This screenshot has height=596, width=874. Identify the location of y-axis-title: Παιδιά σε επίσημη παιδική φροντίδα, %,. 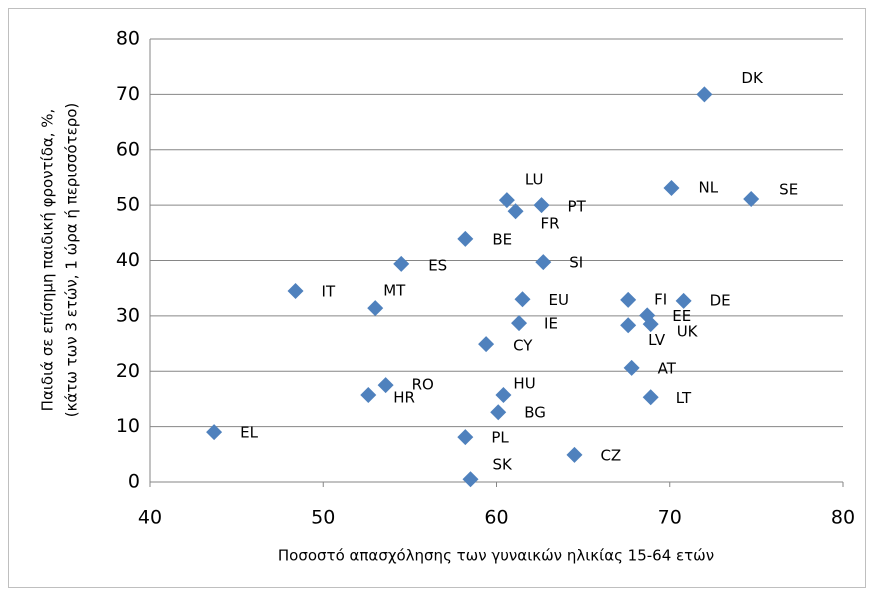
(48, 260).